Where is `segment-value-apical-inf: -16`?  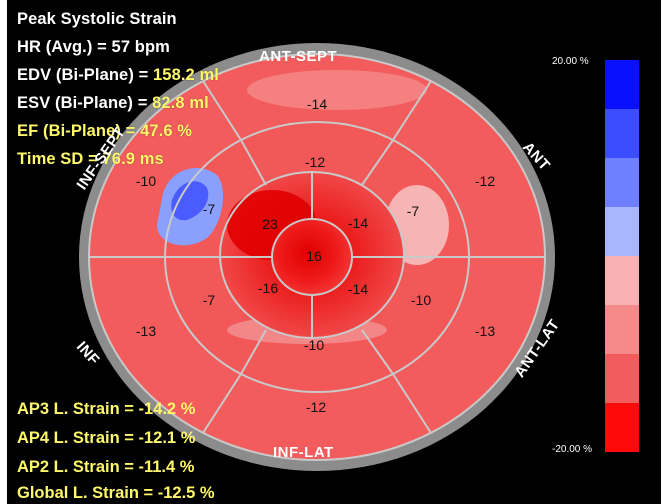
segment-value-apical-inf: -16 is located at coordinates (268, 288).